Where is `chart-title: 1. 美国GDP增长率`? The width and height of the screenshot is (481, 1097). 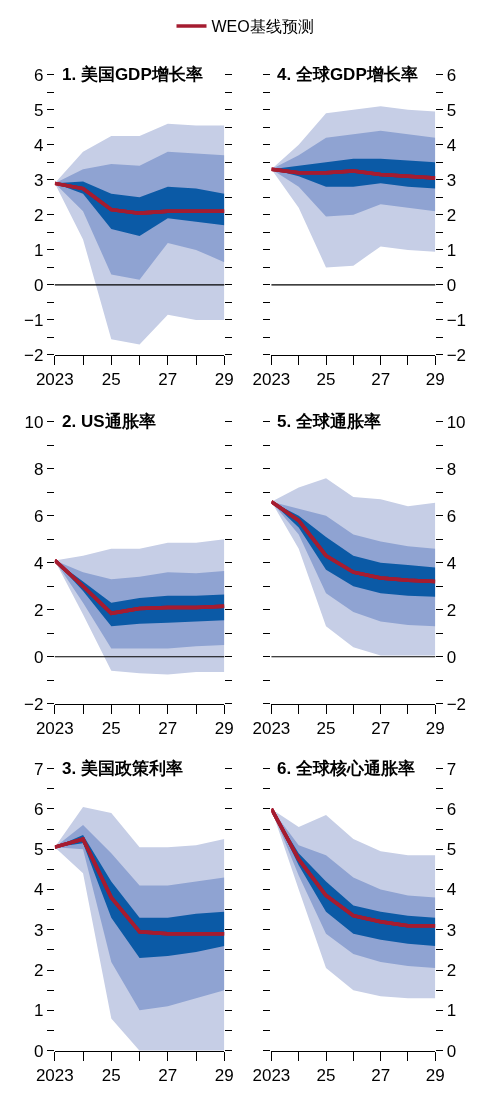
chart-title: 1. 美国GDP增长率 is located at coordinates (132, 74).